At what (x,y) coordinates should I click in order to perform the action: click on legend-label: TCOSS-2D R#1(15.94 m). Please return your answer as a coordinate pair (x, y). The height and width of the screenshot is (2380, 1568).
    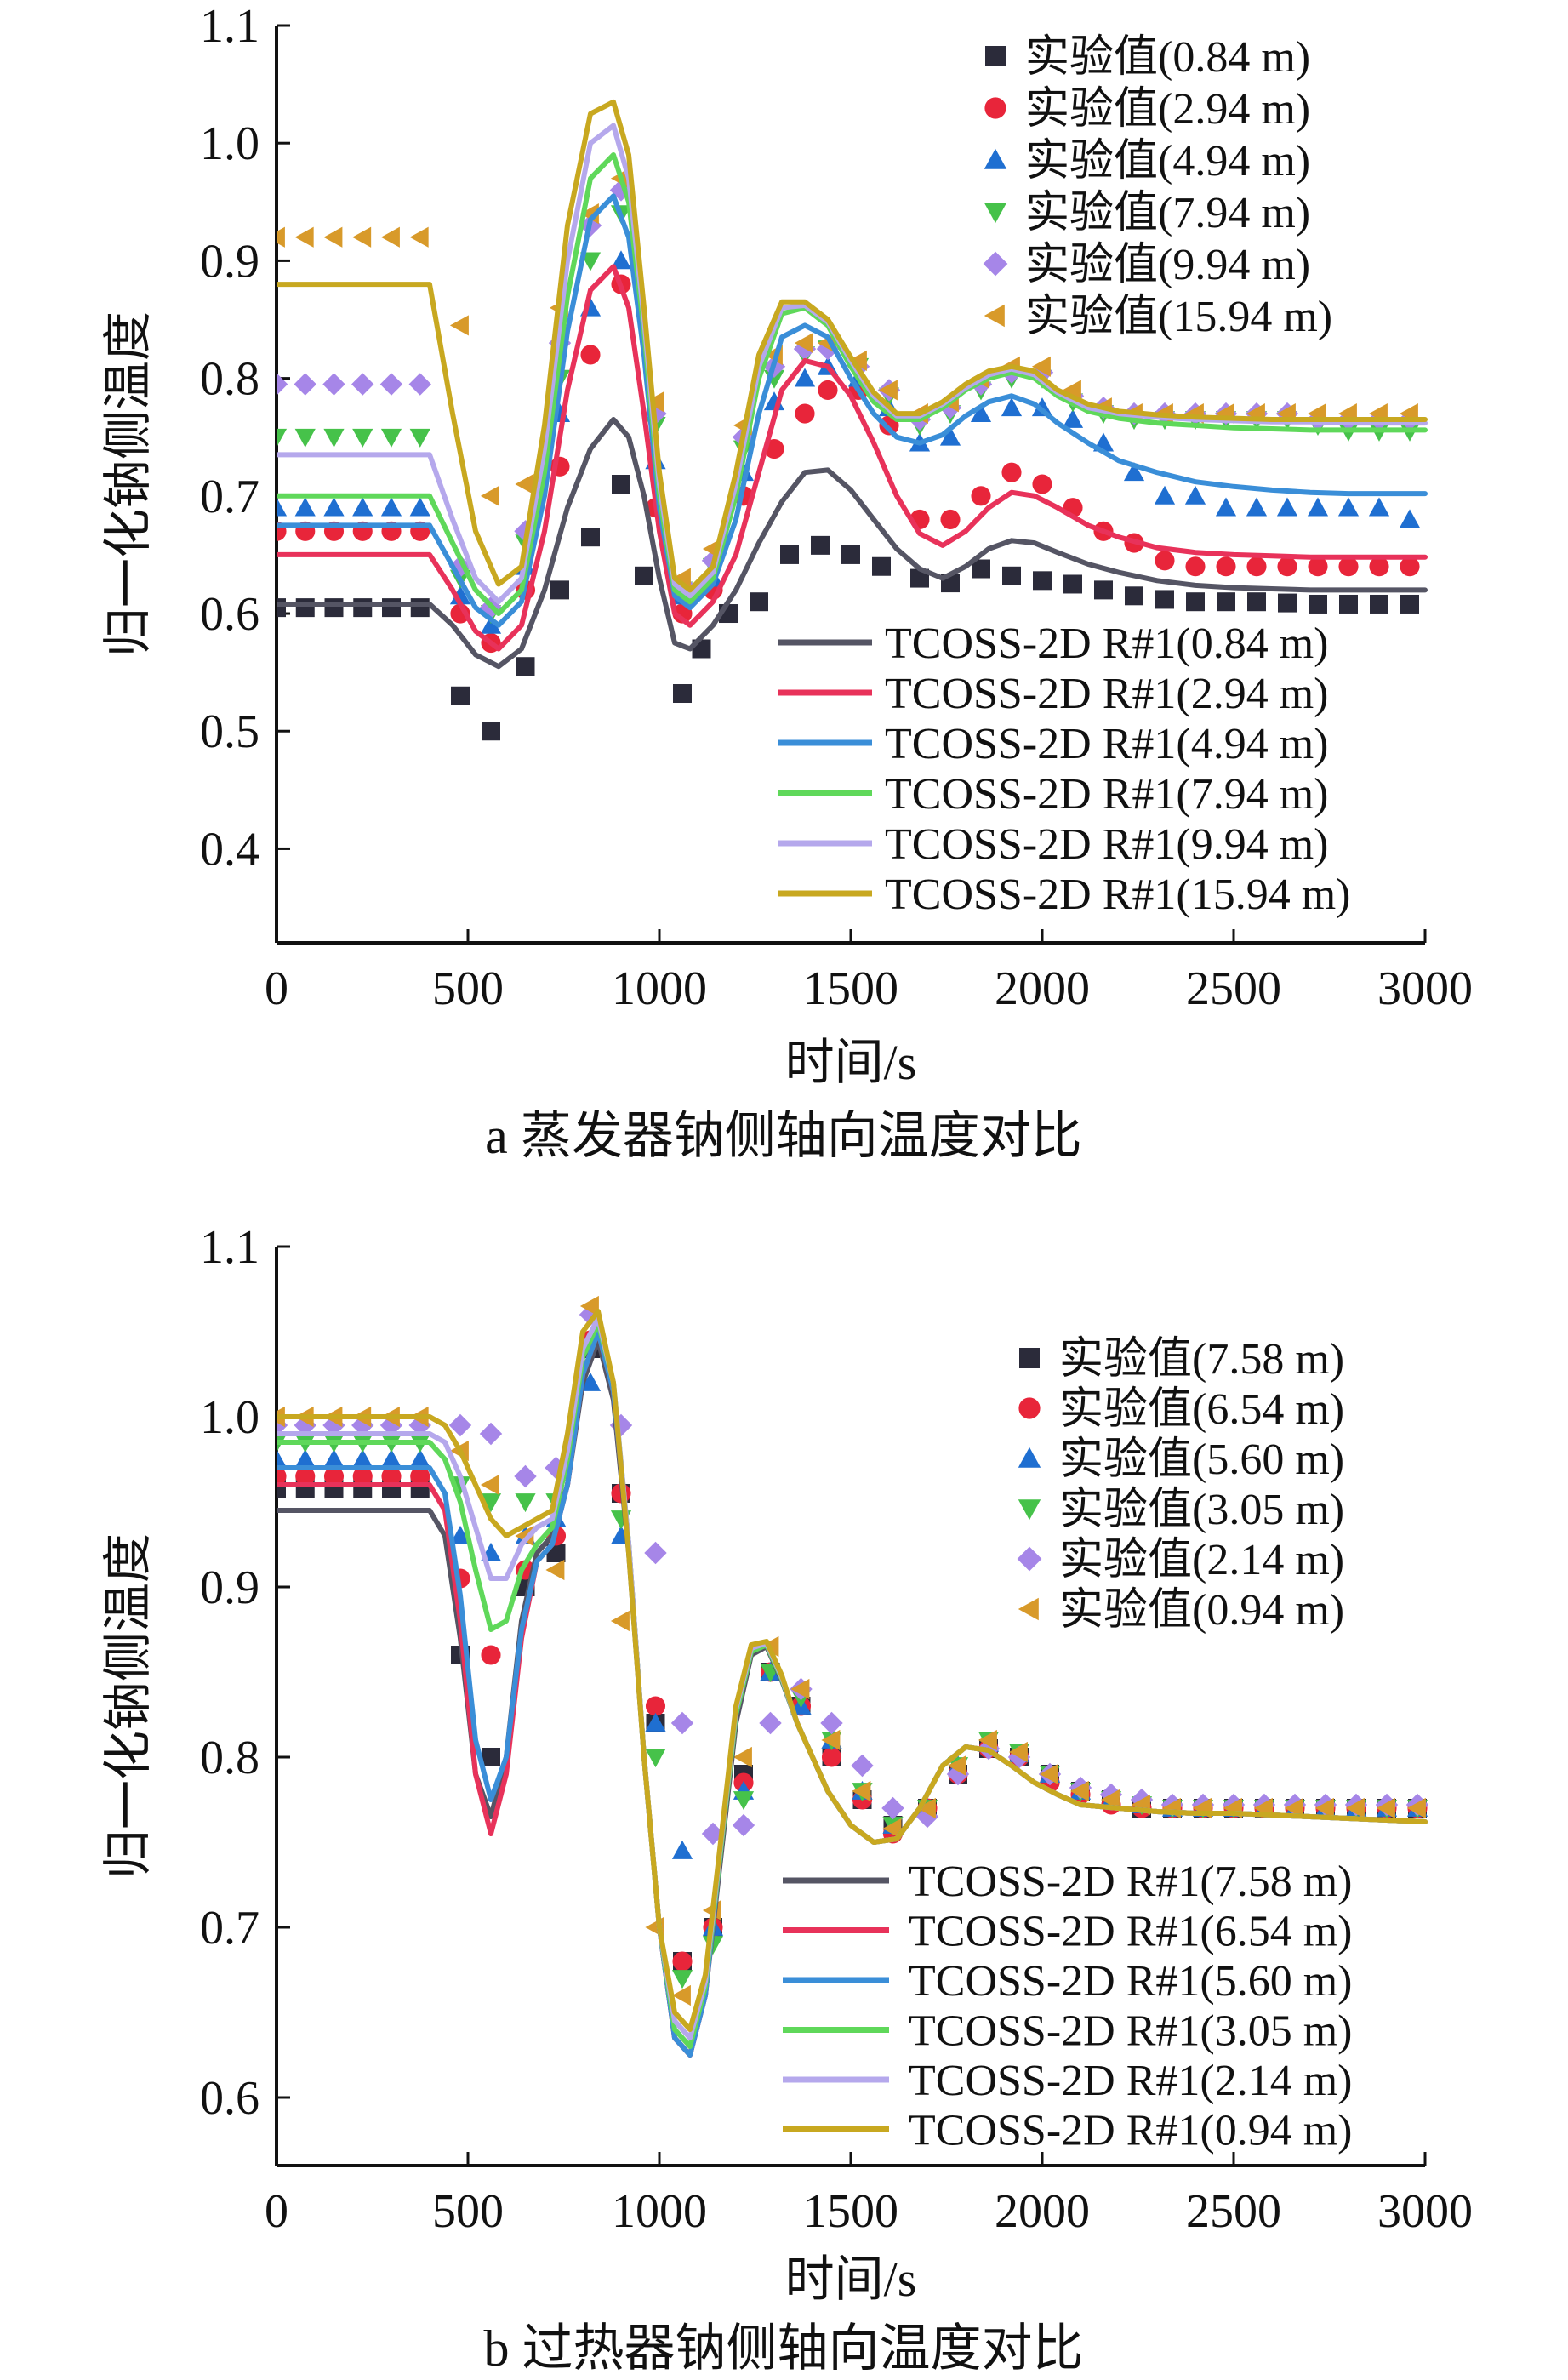
    Looking at the image, I should click on (1117, 895).